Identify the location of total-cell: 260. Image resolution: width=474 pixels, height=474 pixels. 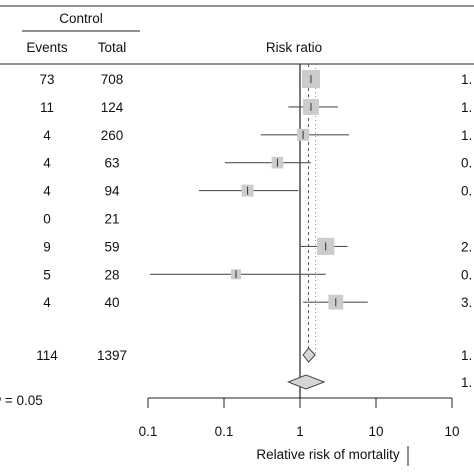
(112, 135).